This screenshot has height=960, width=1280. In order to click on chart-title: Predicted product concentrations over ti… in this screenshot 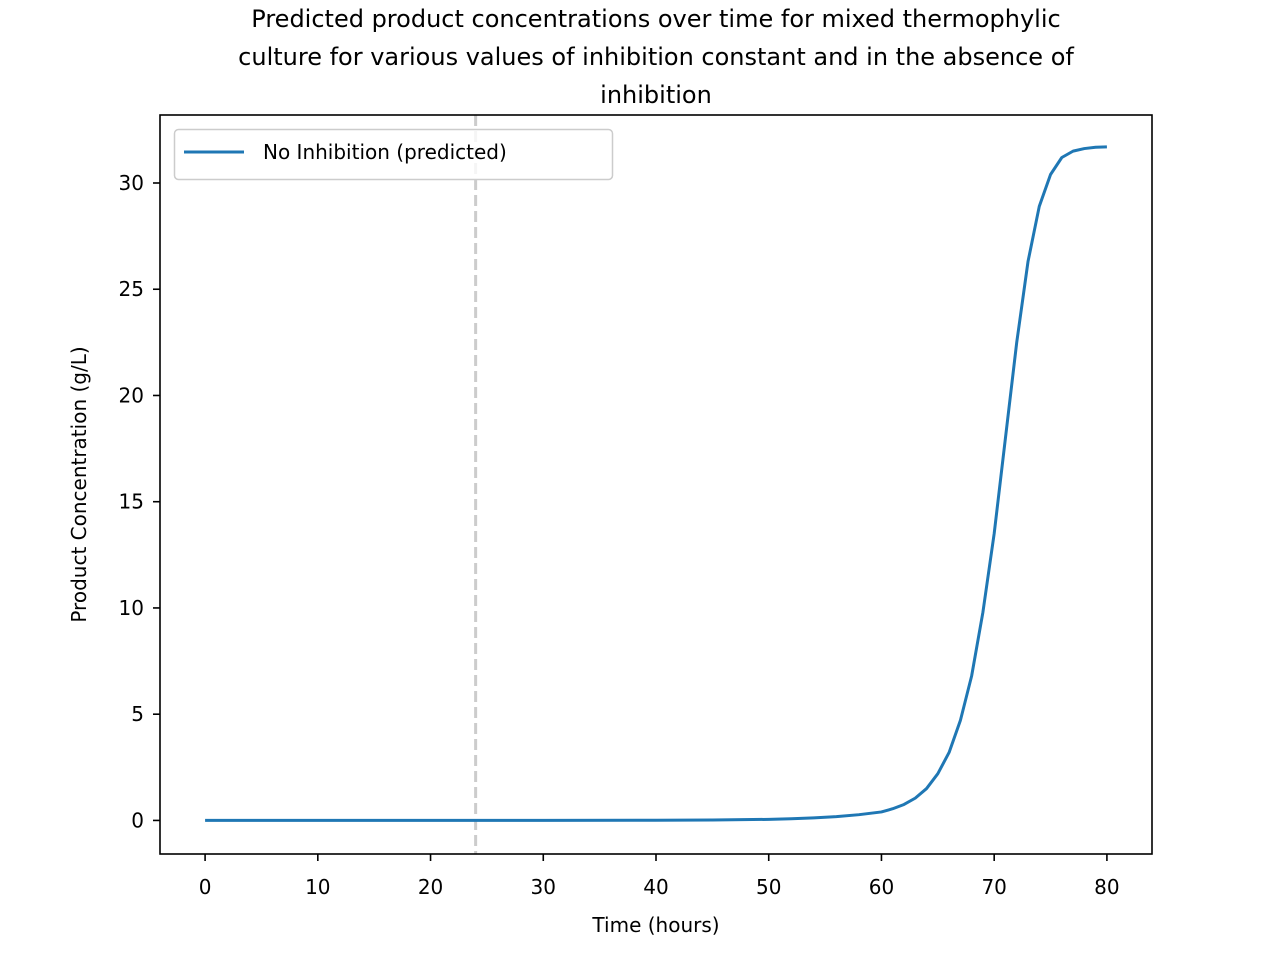, I will do `click(656, 57)`.